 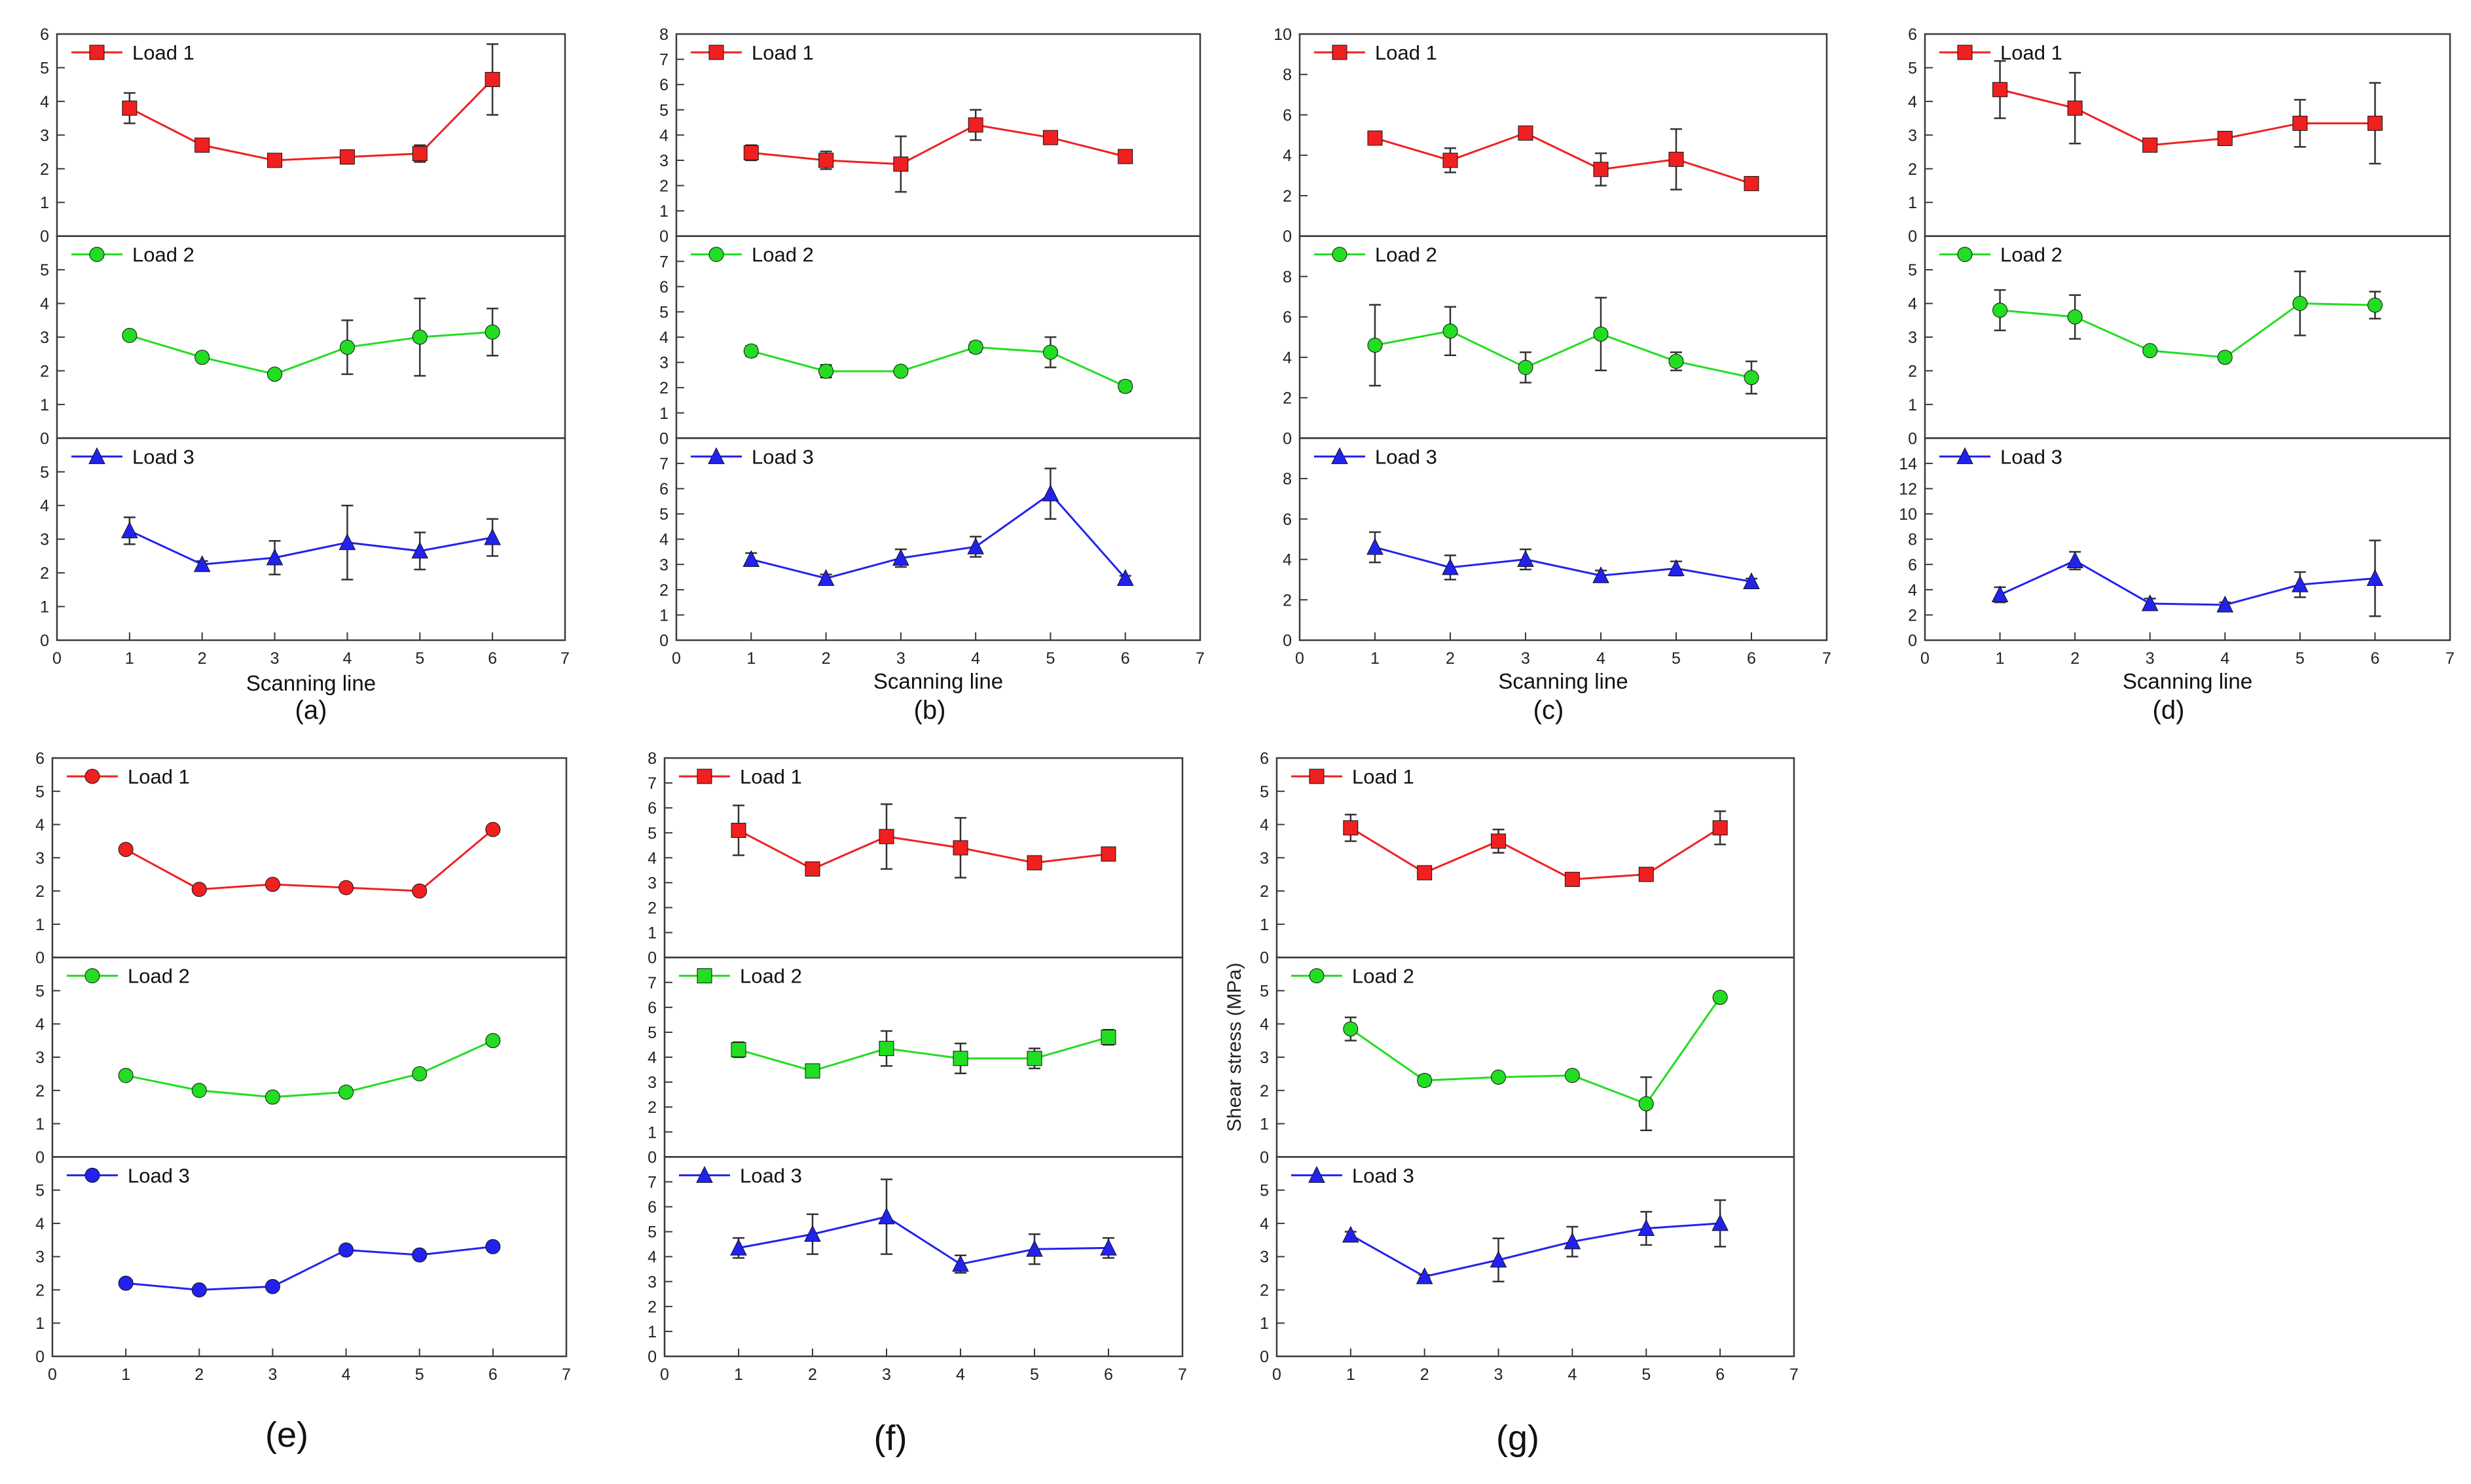 What do you see at coordinates (1600, 658) in the screenshot?
I see `x-tick-label: 4` at bounding box center [1600, 658].